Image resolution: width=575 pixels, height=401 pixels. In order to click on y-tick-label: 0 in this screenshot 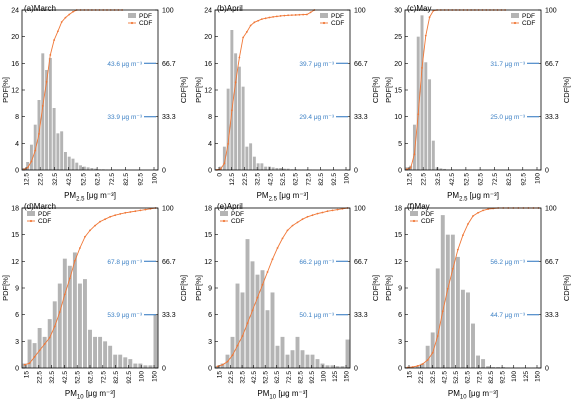, I will do `click(210, 171)`.